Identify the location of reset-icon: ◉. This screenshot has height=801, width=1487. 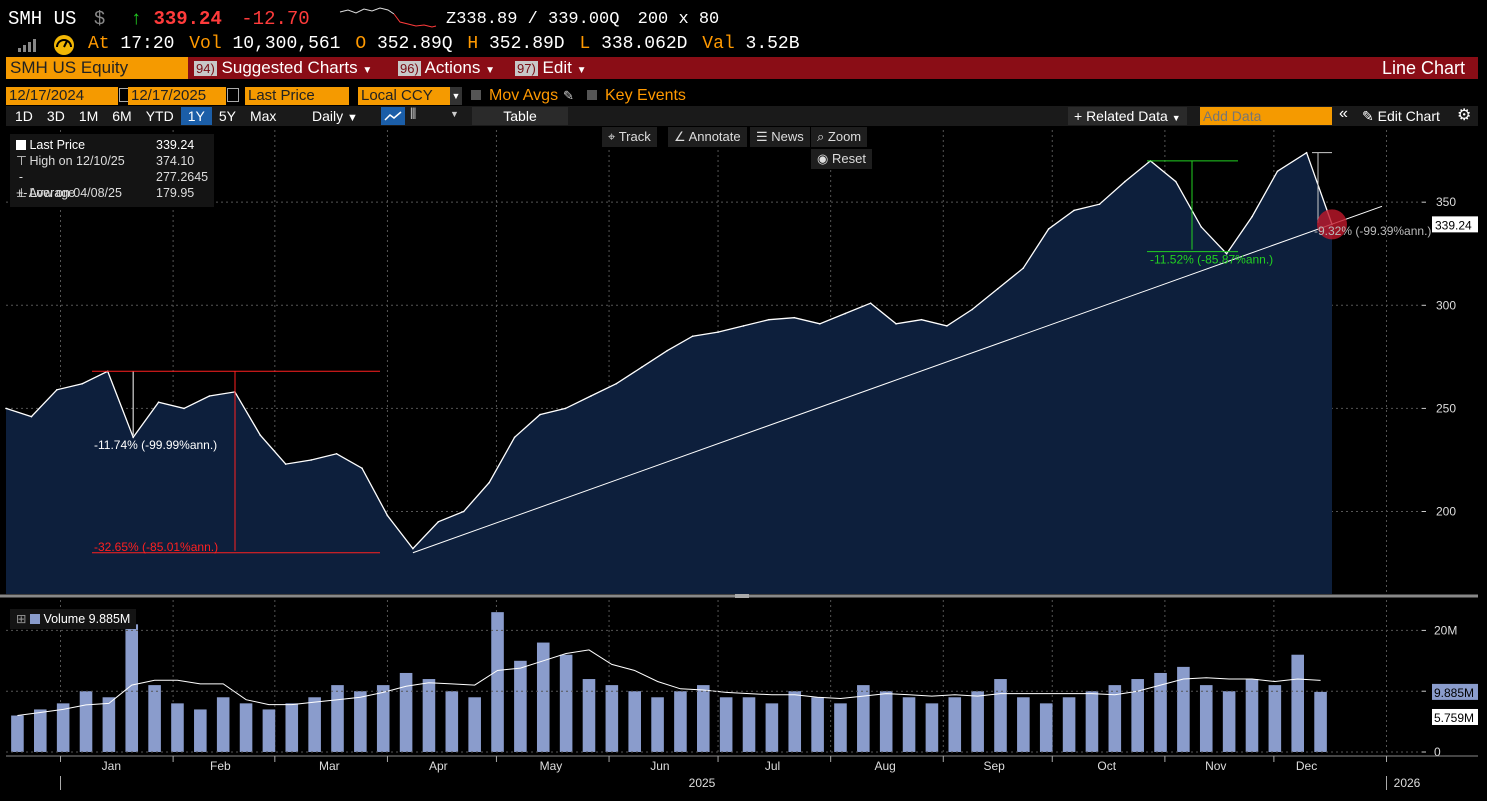
(823, 158).